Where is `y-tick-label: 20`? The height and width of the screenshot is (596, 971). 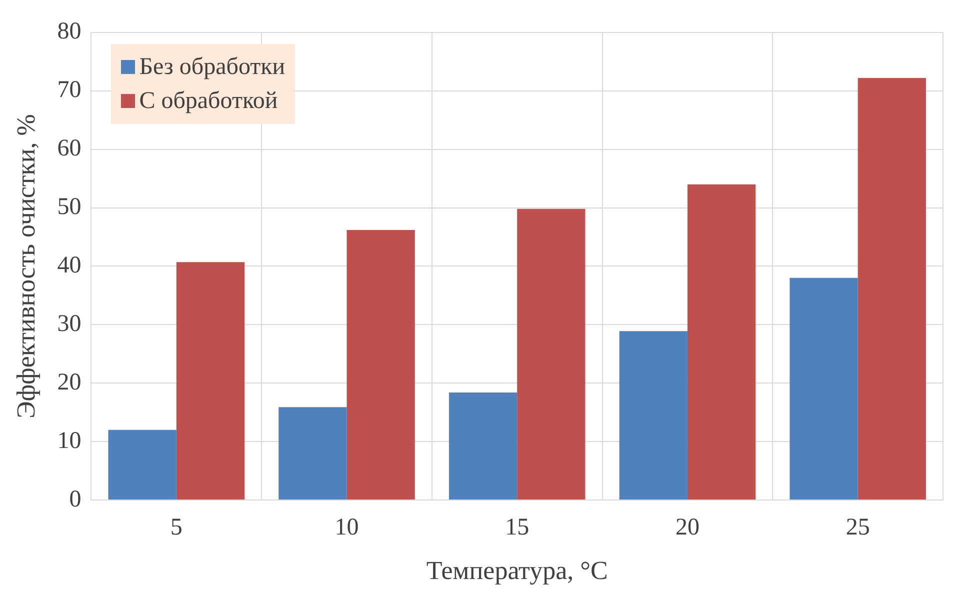 y-tick-label: 20 is located at coordinates (69, 382).